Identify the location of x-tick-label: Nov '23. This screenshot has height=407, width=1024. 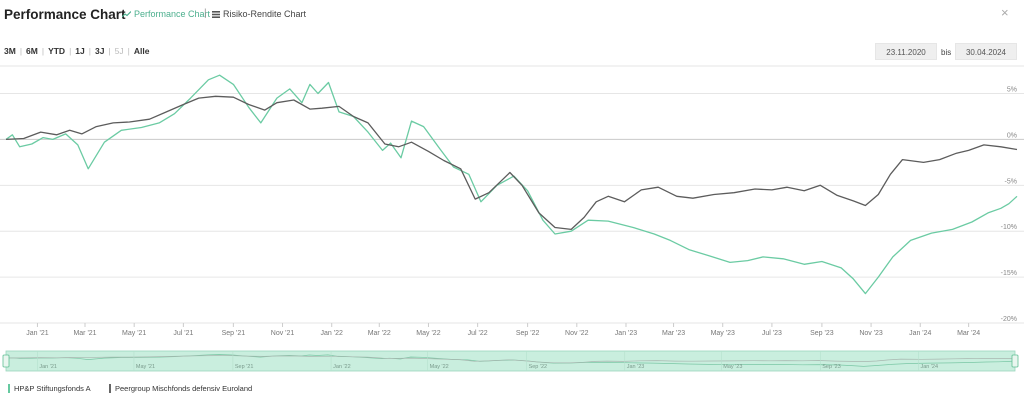
(871, 333).